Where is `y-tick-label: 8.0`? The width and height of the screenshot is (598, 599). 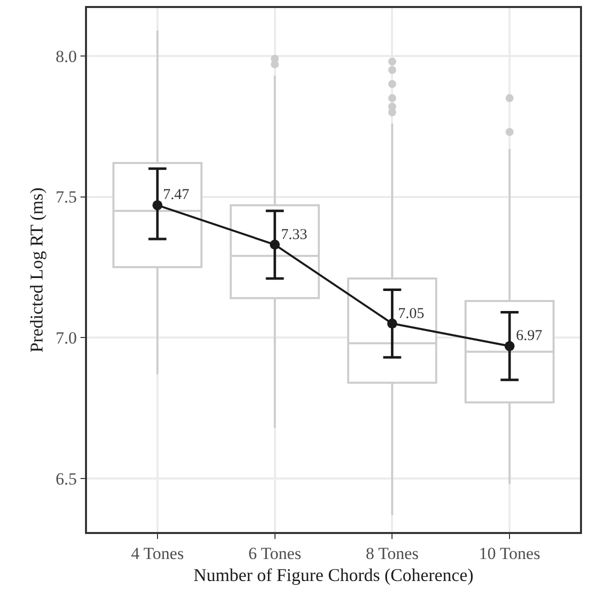 y-tick-label: 8.0 is located at coordinates (66, 56).